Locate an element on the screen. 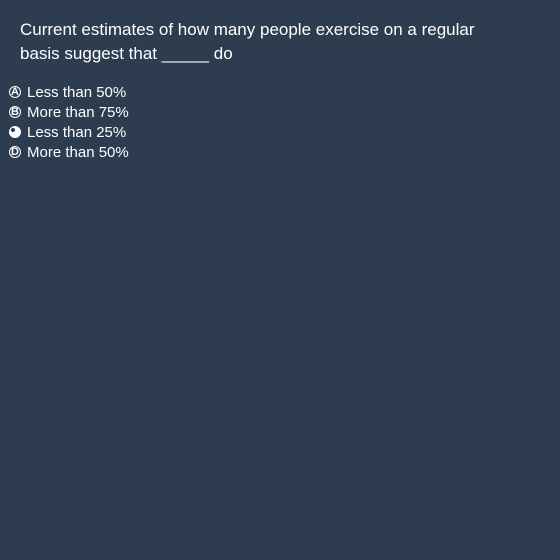 This screenshot has height=560, width=560. option-a-label: Less than 50% is located at coordinates (77, 92).